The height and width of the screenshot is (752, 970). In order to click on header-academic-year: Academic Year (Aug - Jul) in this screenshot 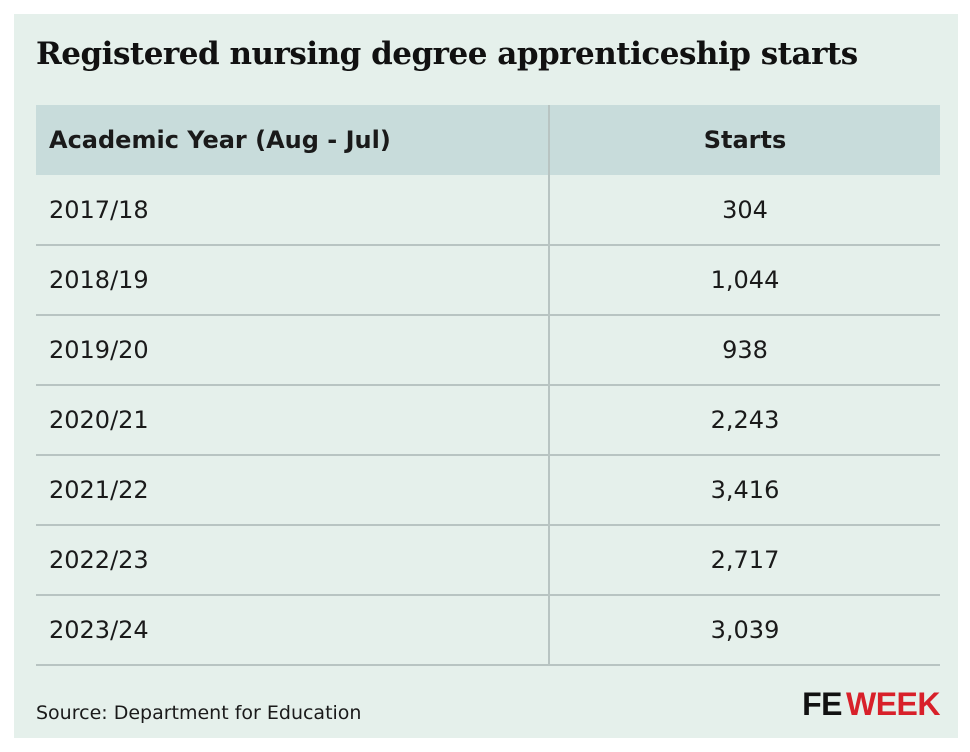, I will do `click(293, 140)`.